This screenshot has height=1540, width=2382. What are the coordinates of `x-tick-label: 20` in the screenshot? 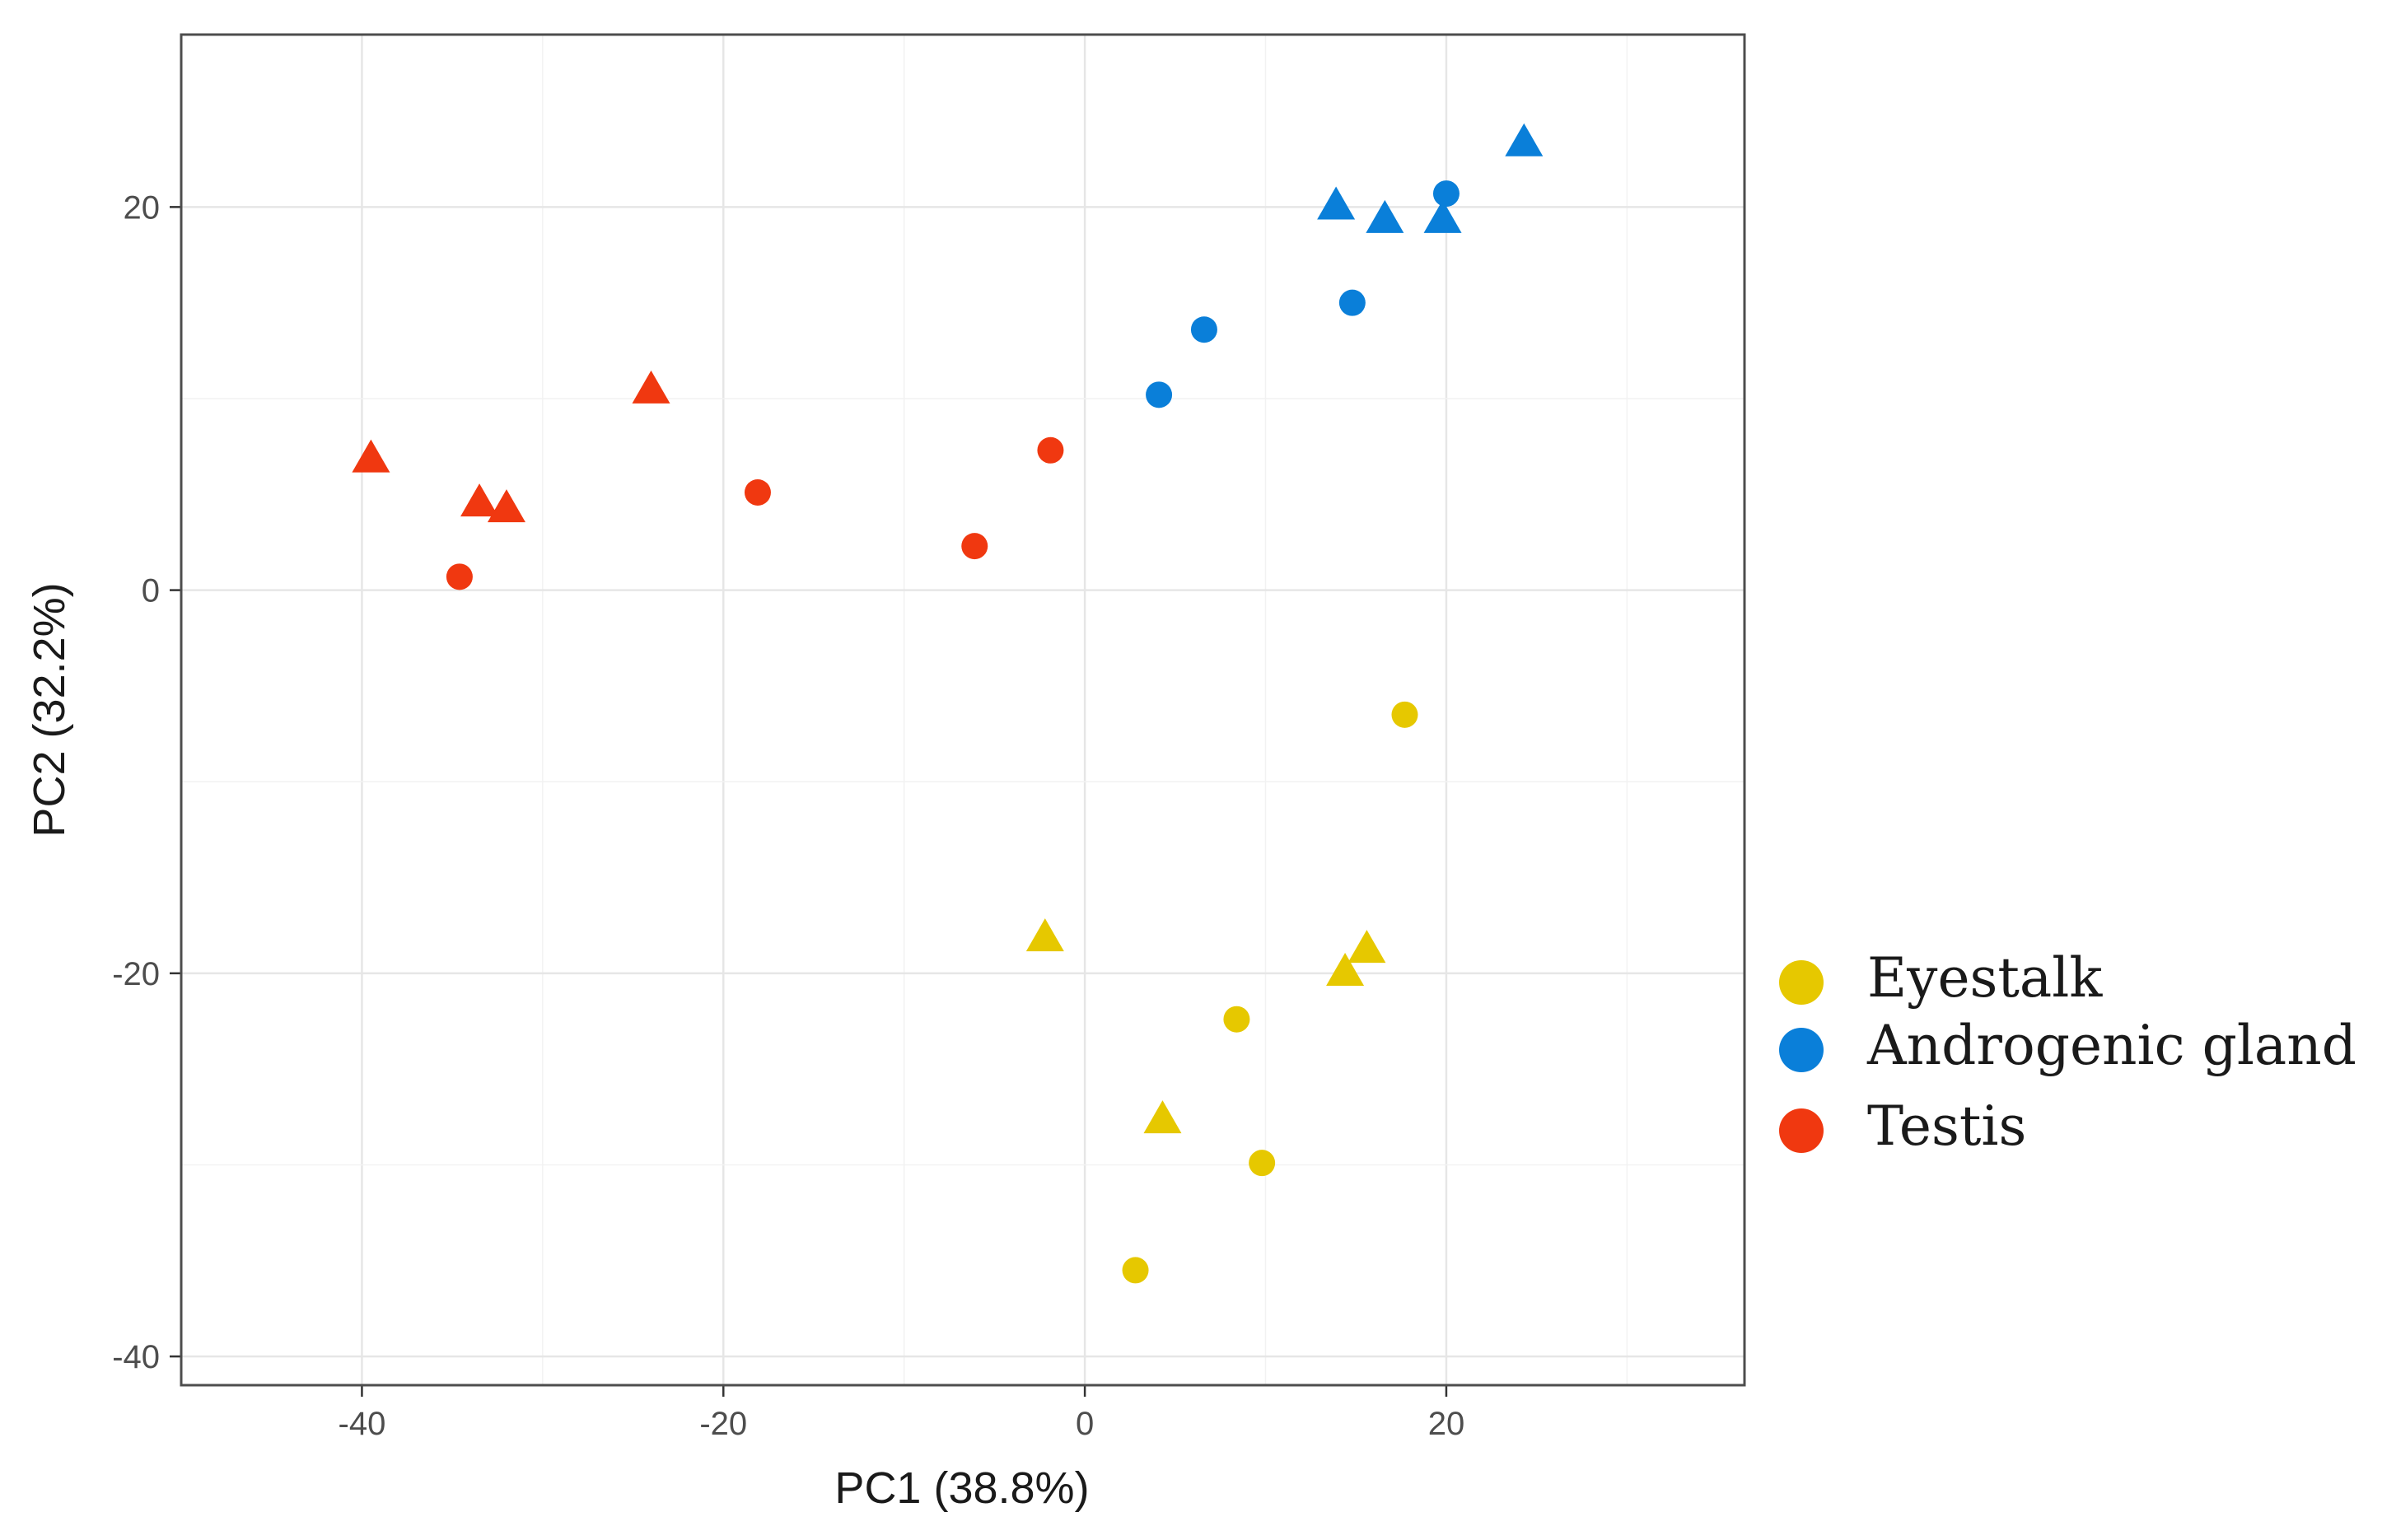 It's located at (1446, 1424).